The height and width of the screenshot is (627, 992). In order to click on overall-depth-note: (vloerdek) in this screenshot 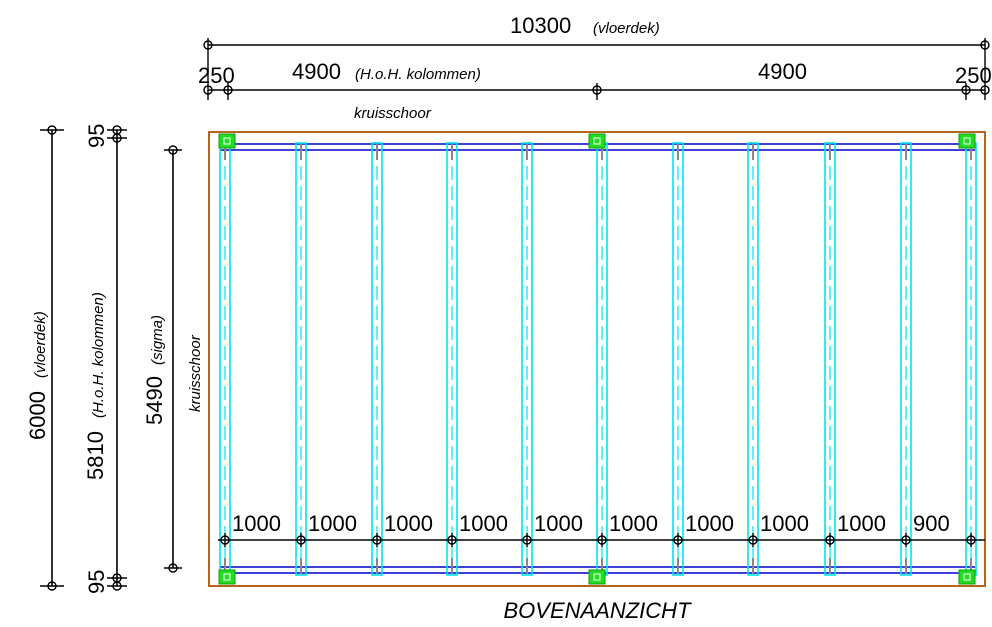, I will do `click(40, 344)`.